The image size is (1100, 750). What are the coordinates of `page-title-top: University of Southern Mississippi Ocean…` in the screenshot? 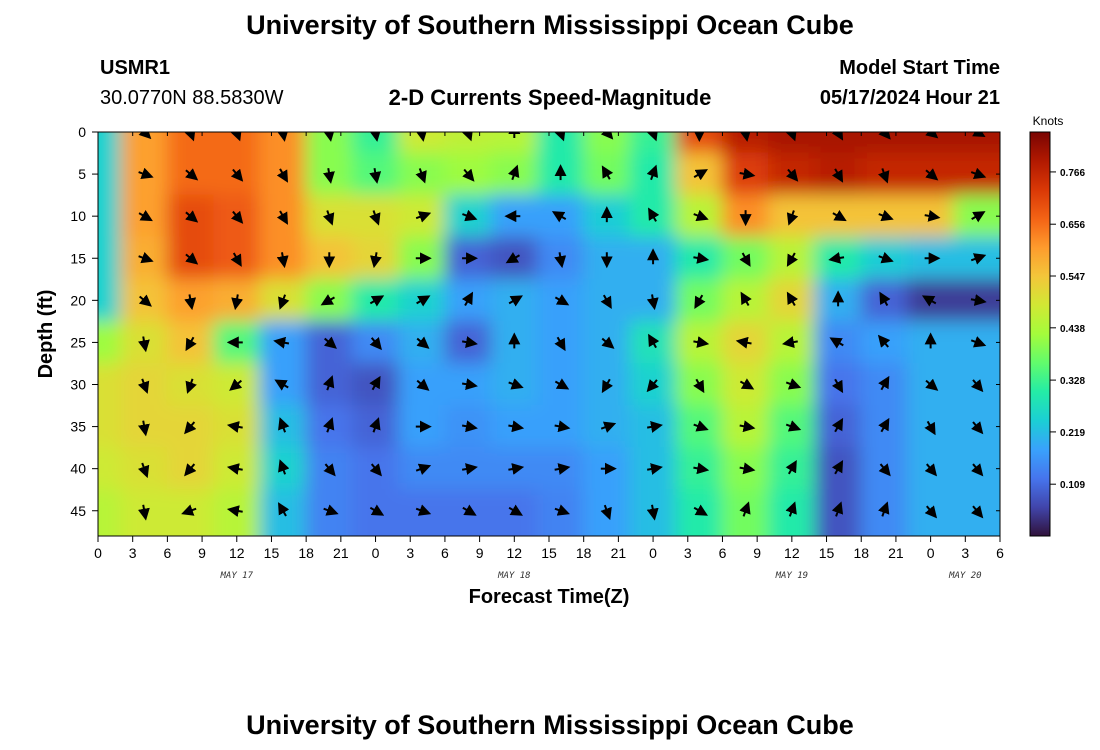 It's located at (550, 25).